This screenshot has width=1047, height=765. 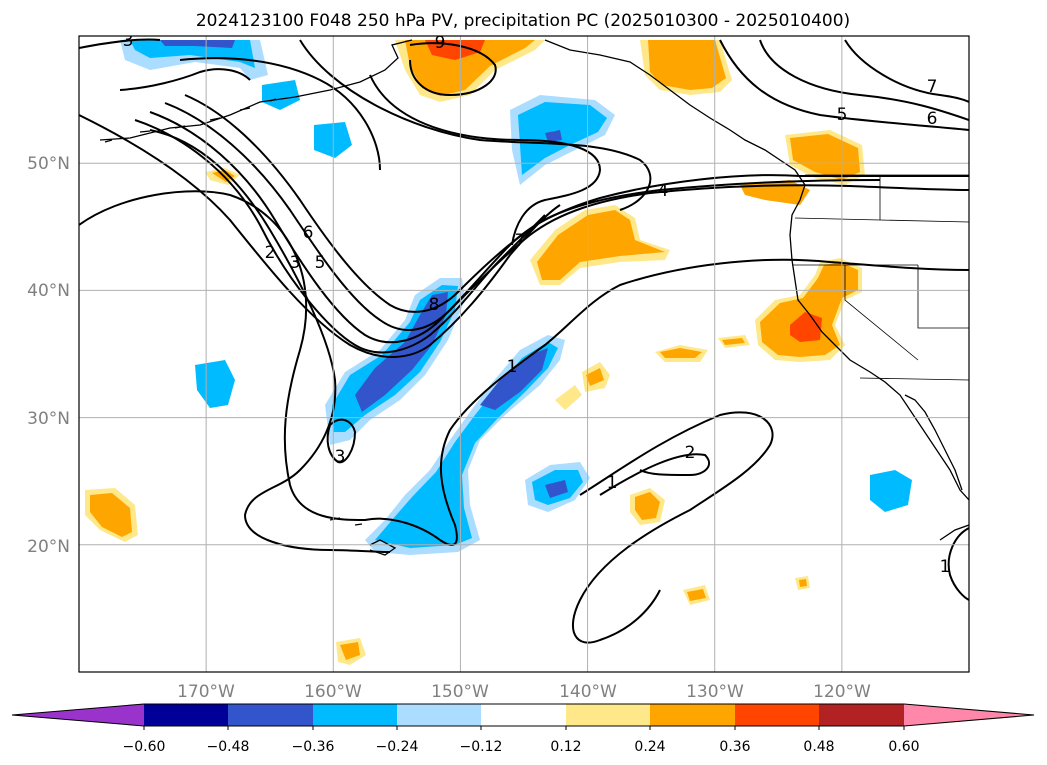 What do you see at coordinates (397, 747) in the screenshot?
I see `colorbar-tick-label: −0.24` at bounding box center [397, 747].